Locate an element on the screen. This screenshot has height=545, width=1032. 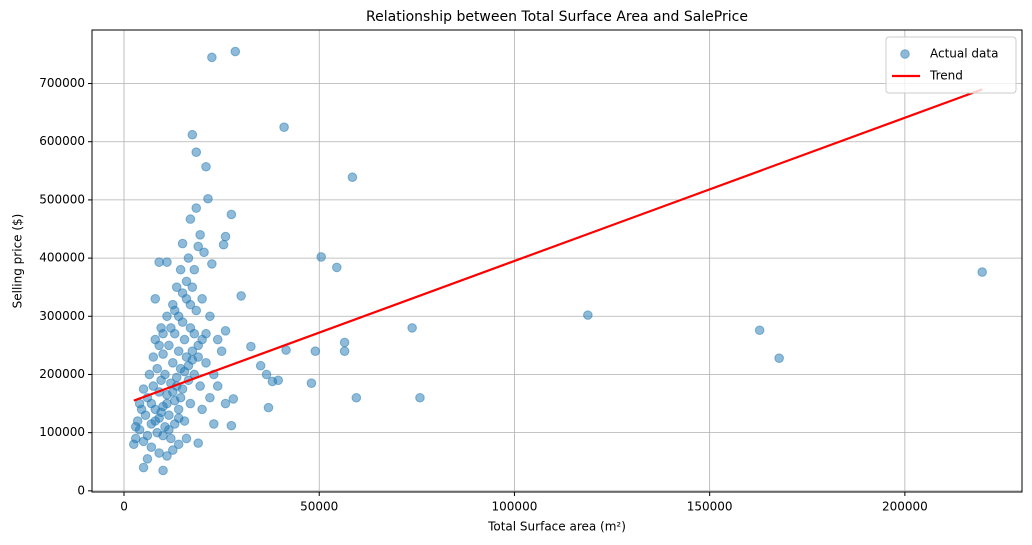
legend-marker is located at coordinates (905, 54).